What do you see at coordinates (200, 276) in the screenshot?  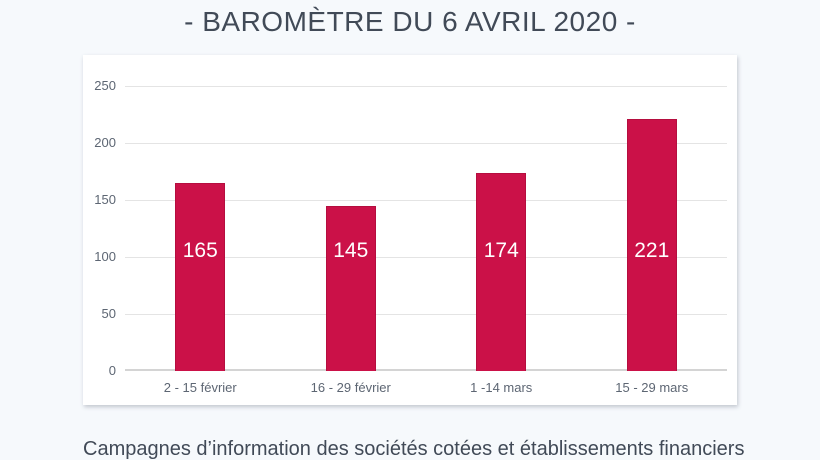 I see `chart-bar: 165` at bounding box center [200, 276].